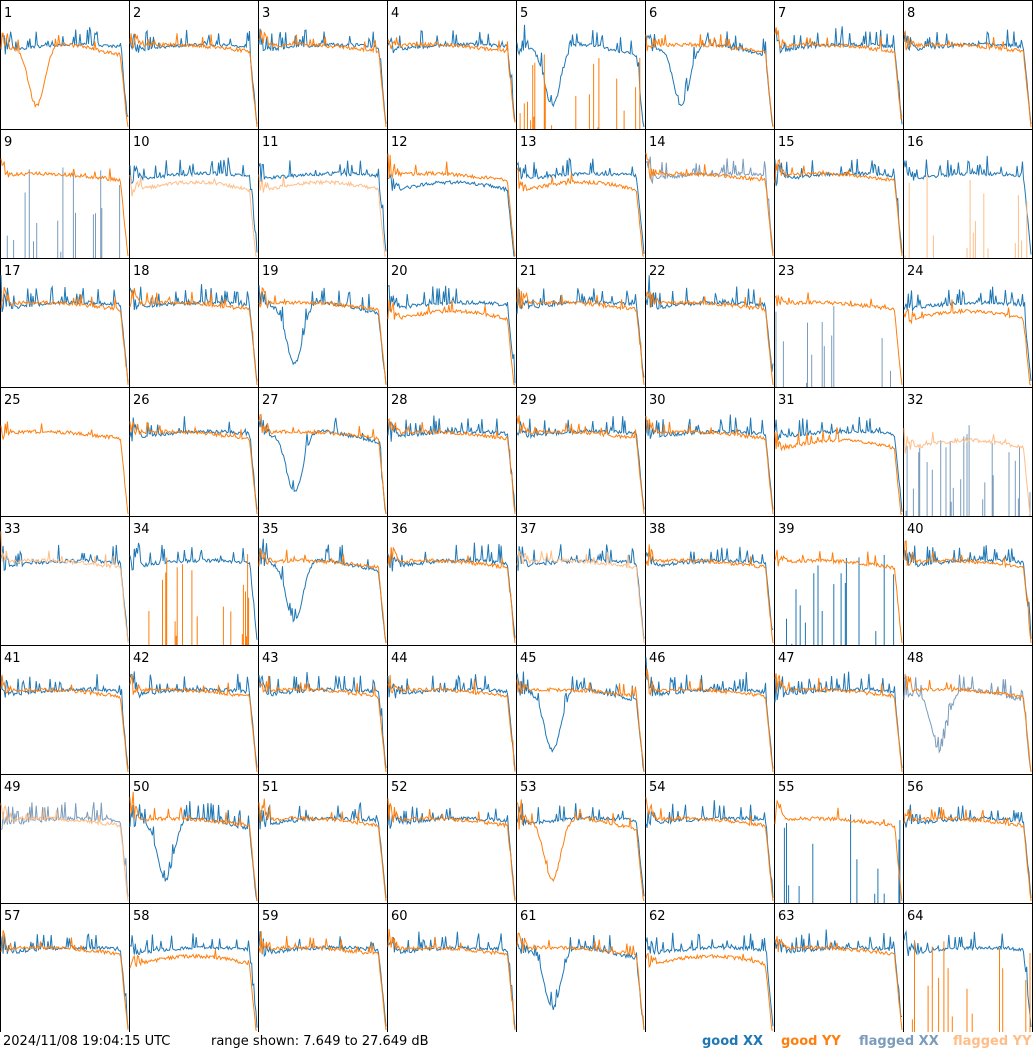 The width and height of the screenshot is (1033, 1053). I want to click on panel-label: 37, so click(528, 529).